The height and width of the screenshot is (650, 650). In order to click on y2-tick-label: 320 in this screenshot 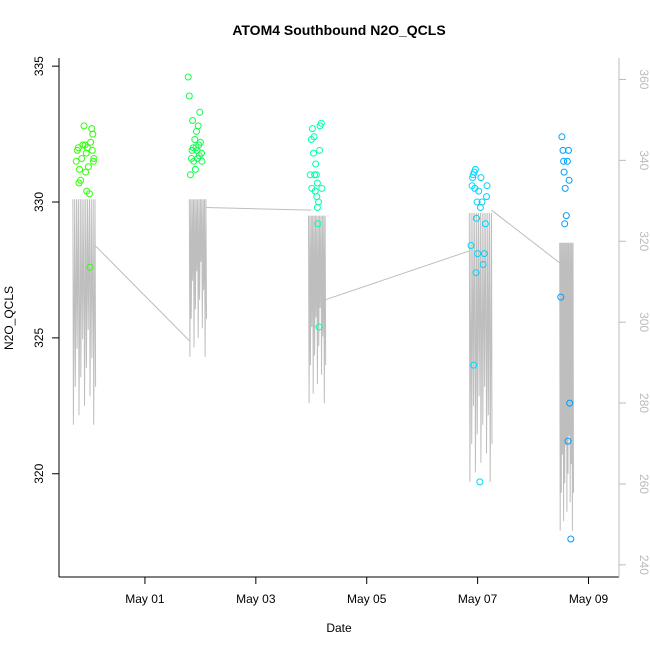, I will do `click(643, 241)`.